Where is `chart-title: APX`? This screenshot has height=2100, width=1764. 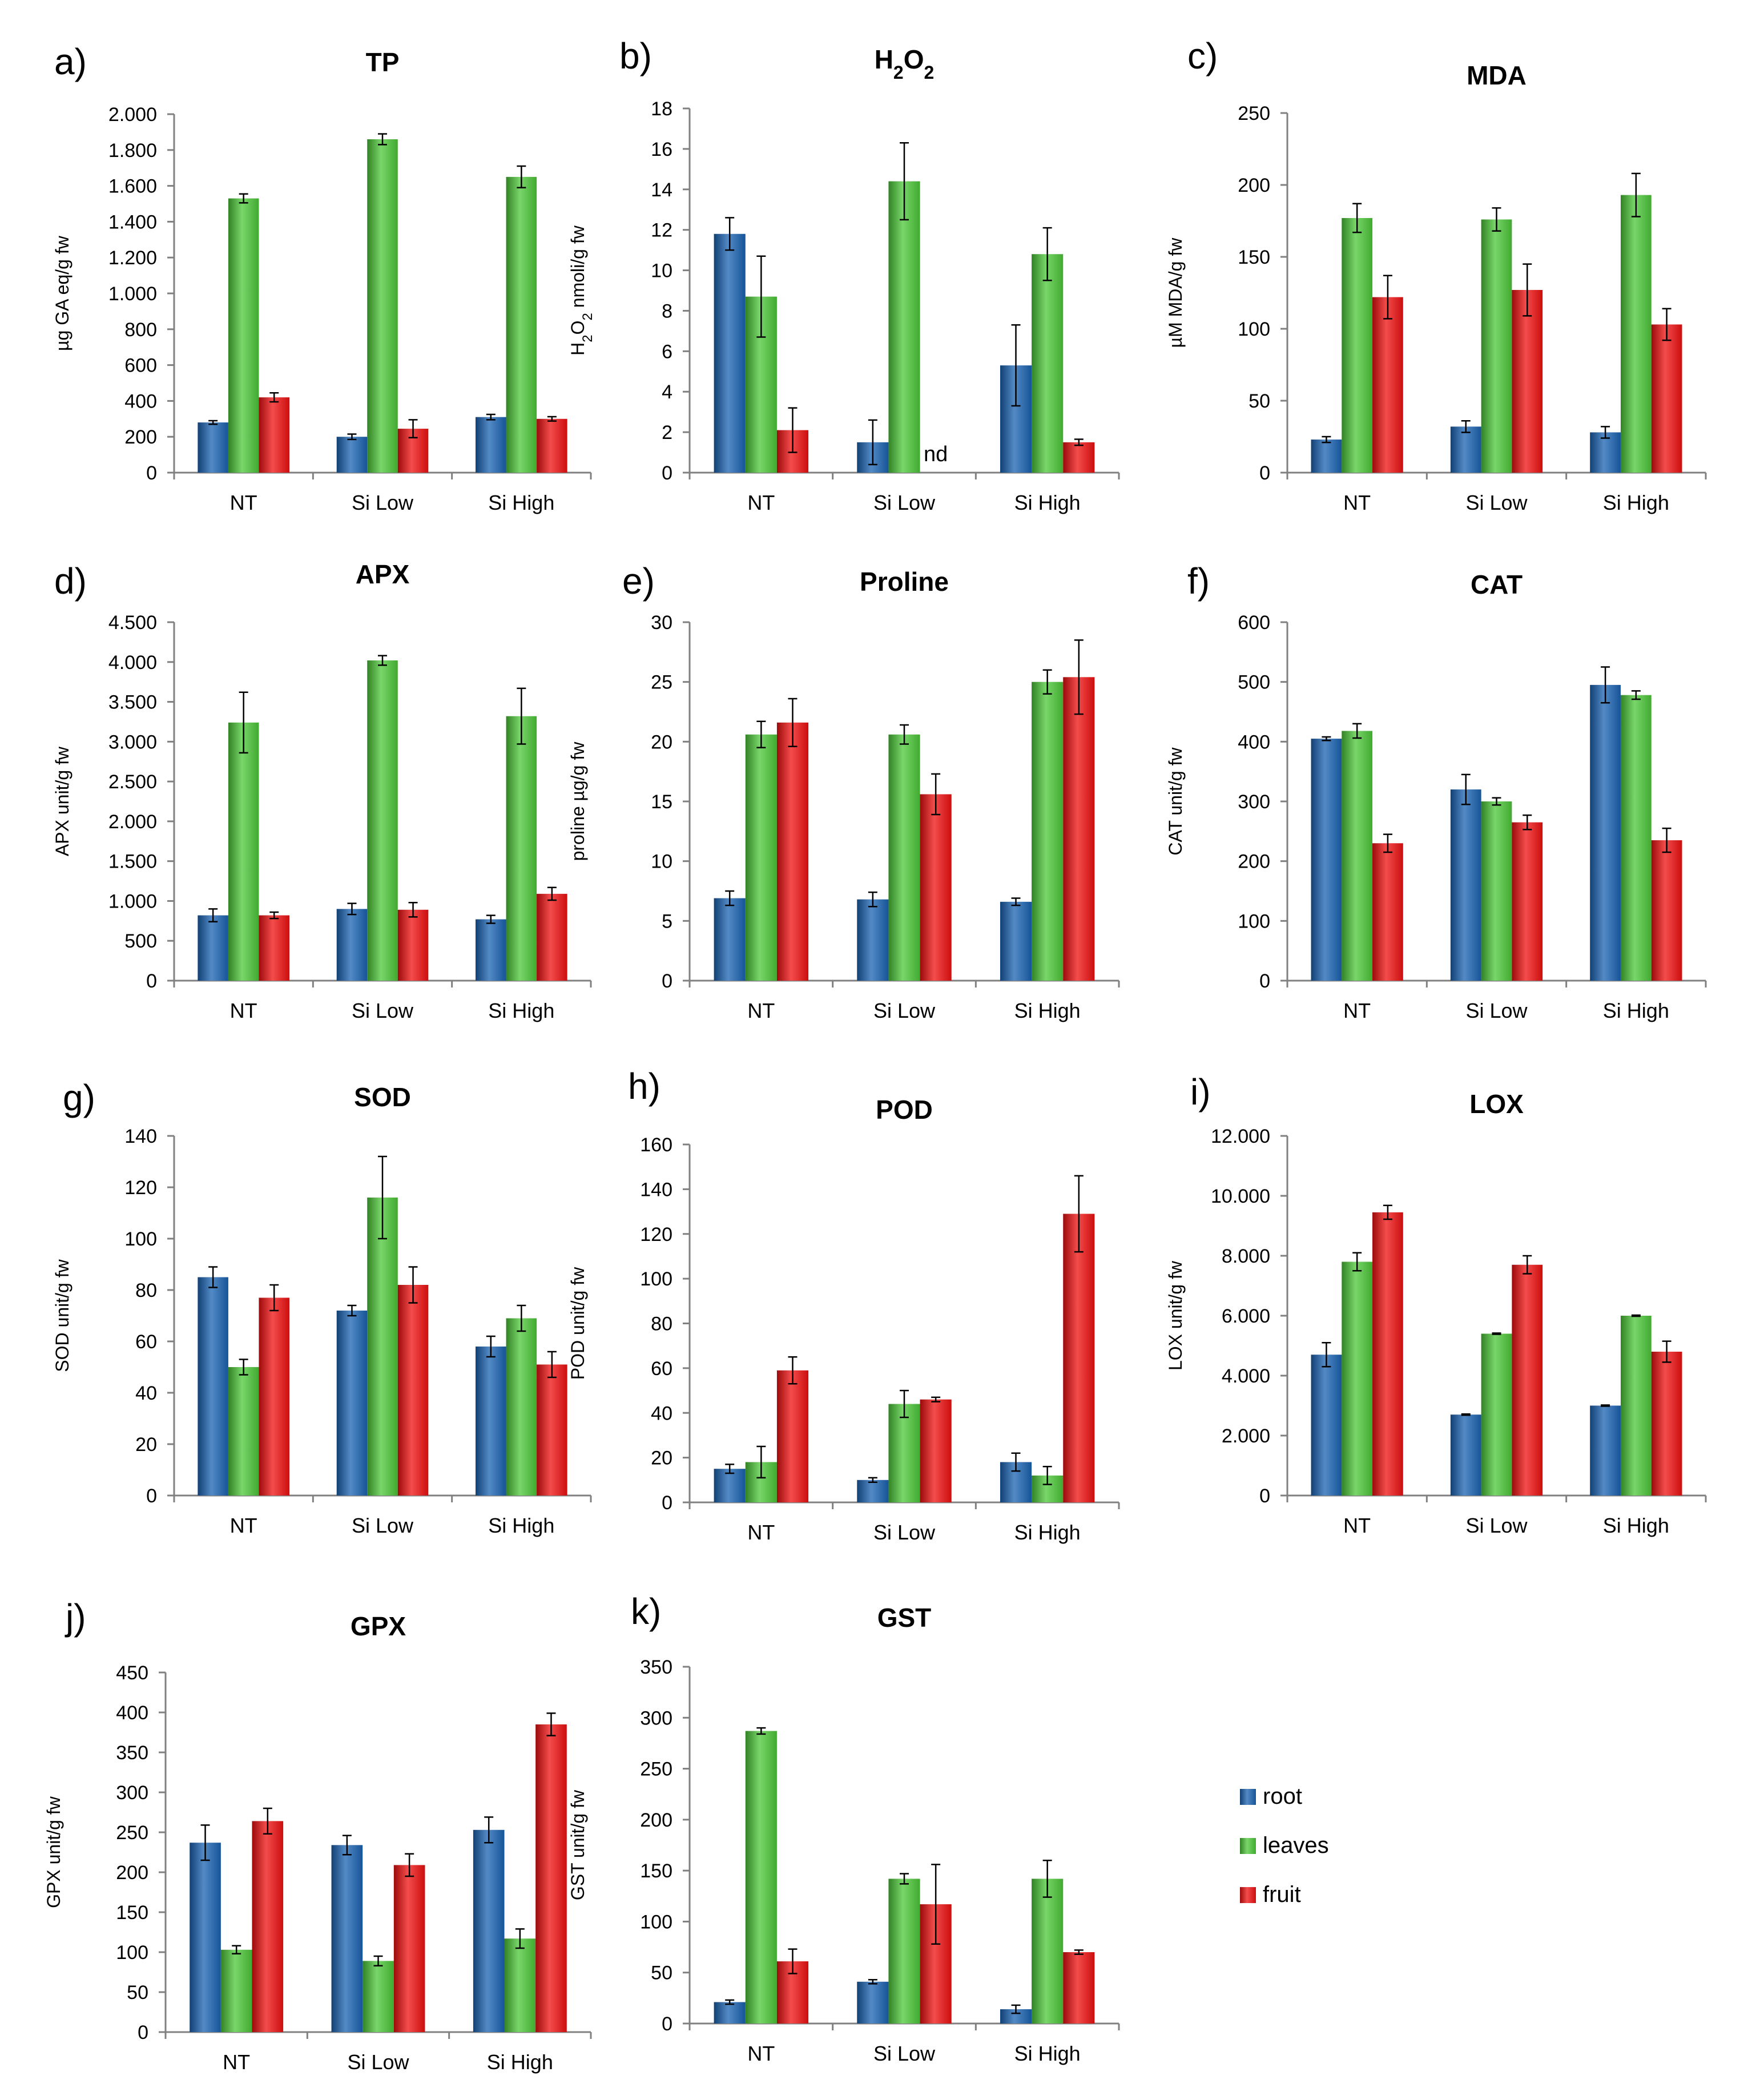 chart-title: APX is located at coordinates (383, 574).